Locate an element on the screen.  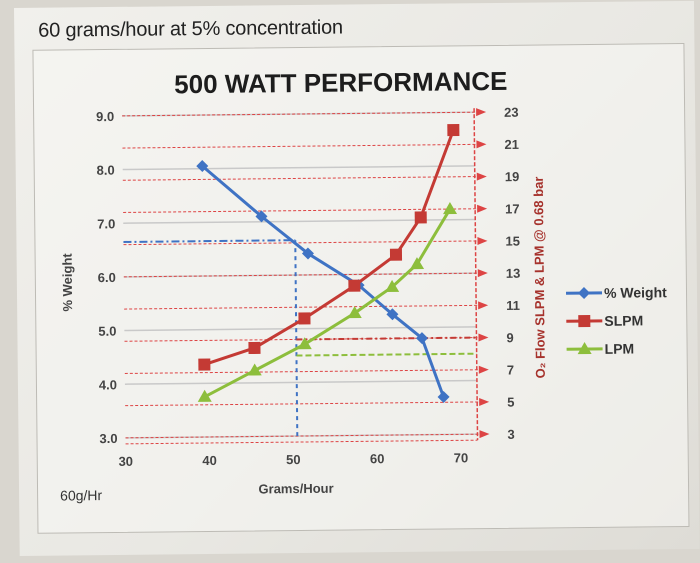
y-right-tick-label: 5 is located at coordinates (510, 402).